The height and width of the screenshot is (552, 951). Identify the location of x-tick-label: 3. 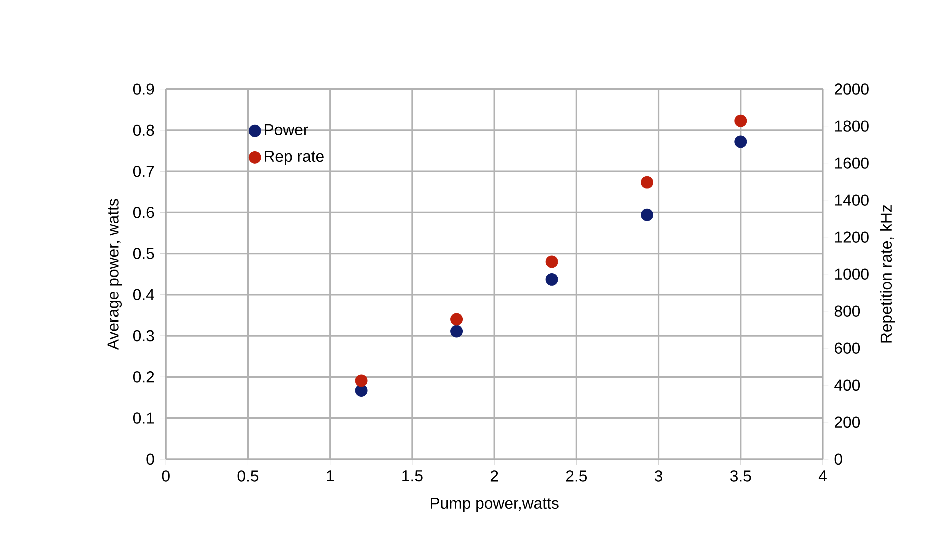
(658, 476).